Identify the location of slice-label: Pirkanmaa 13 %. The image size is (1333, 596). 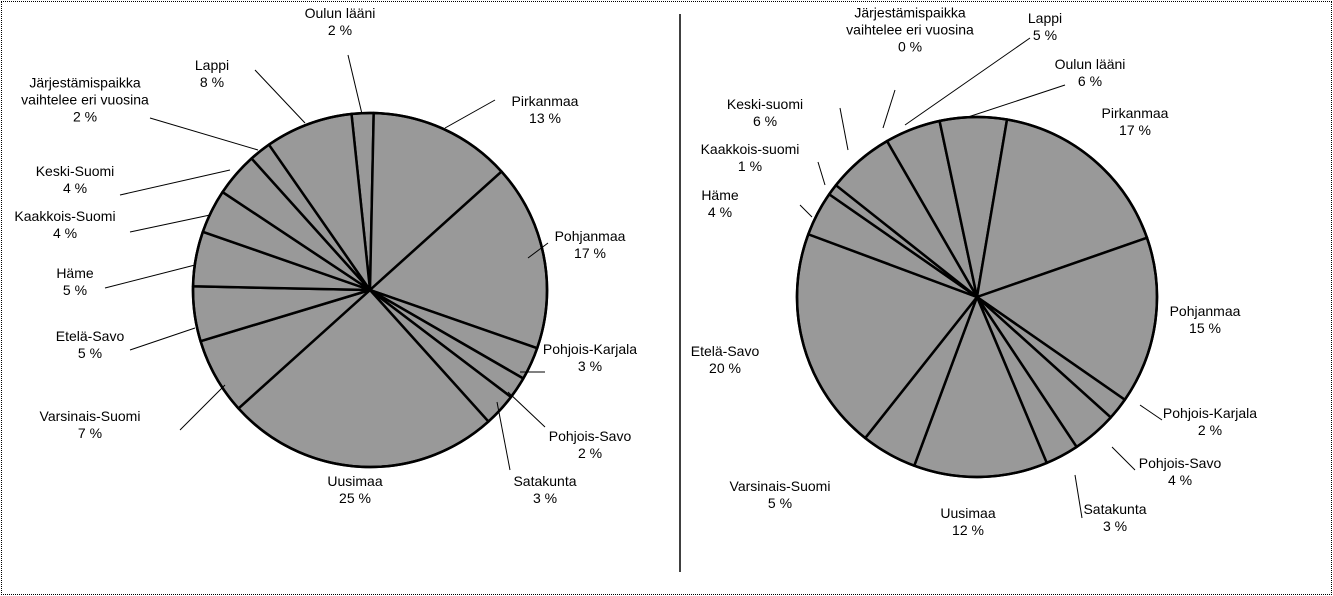
(545, 110).